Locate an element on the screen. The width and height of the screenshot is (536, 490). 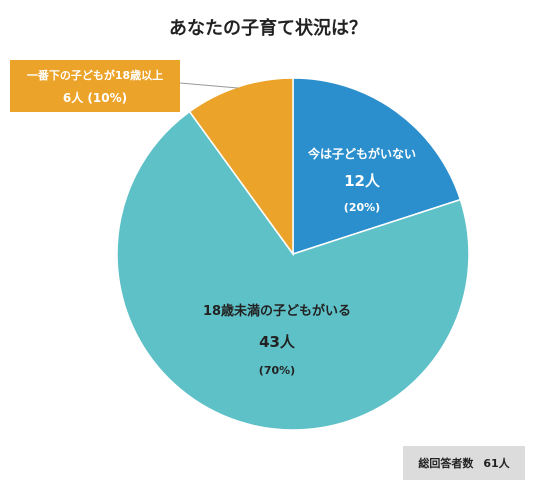
slice-percent-under-18: (70%) is located at coordinates (277, 370).